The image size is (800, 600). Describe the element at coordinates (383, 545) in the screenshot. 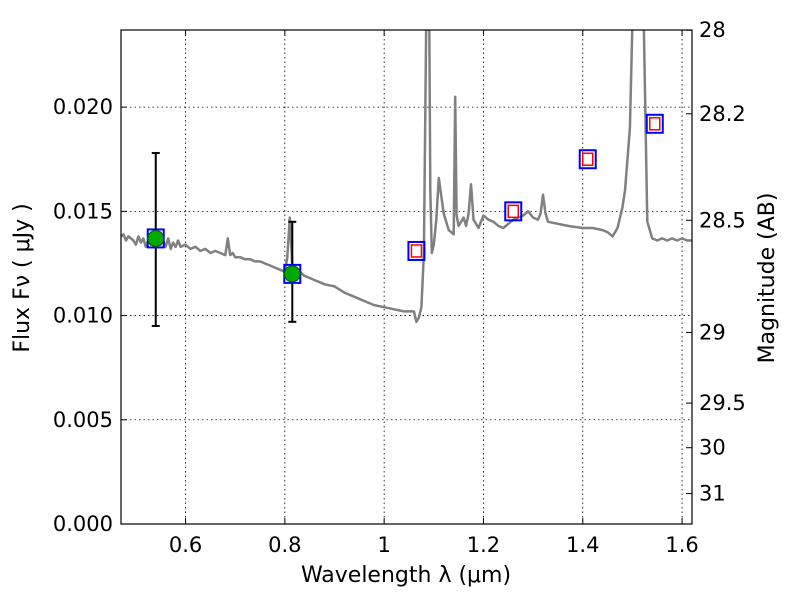

I see `x-tick-label: 1` at that location.